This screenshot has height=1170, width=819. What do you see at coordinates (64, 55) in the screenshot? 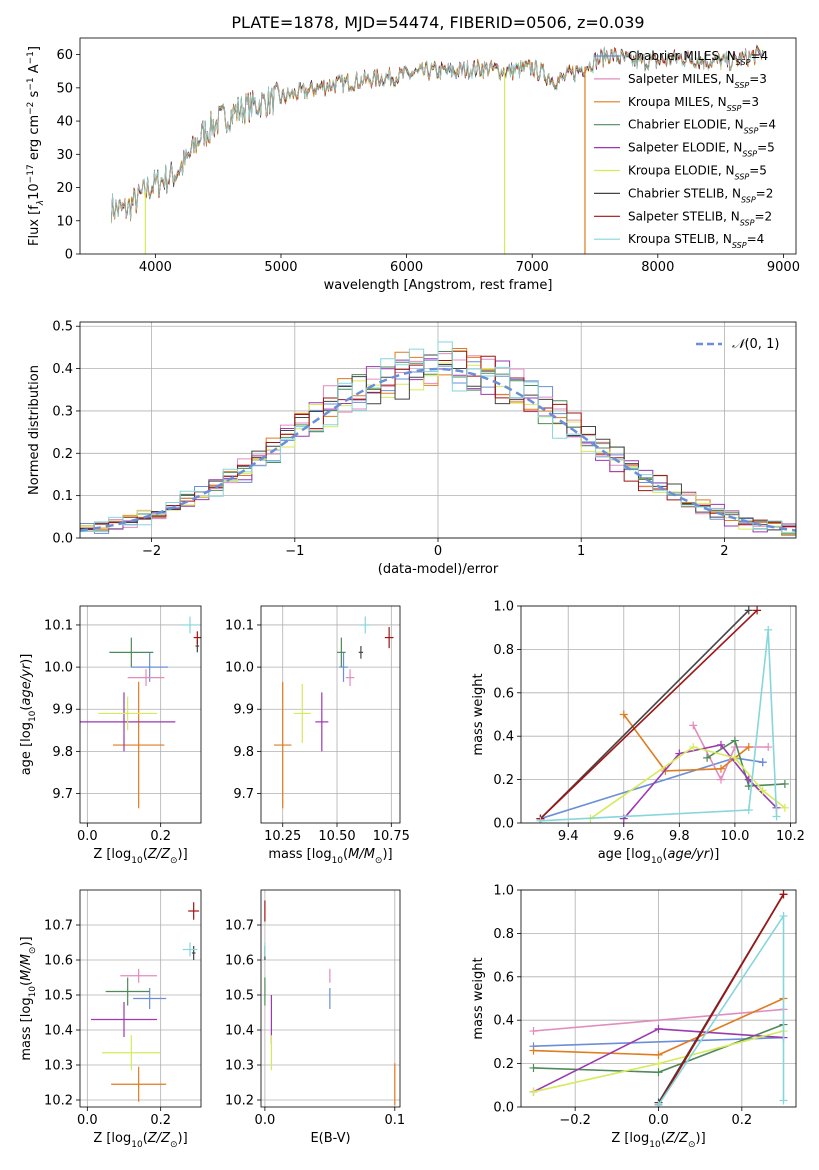
I see `y-tick-label: 60` at bounding box center [64, 55].